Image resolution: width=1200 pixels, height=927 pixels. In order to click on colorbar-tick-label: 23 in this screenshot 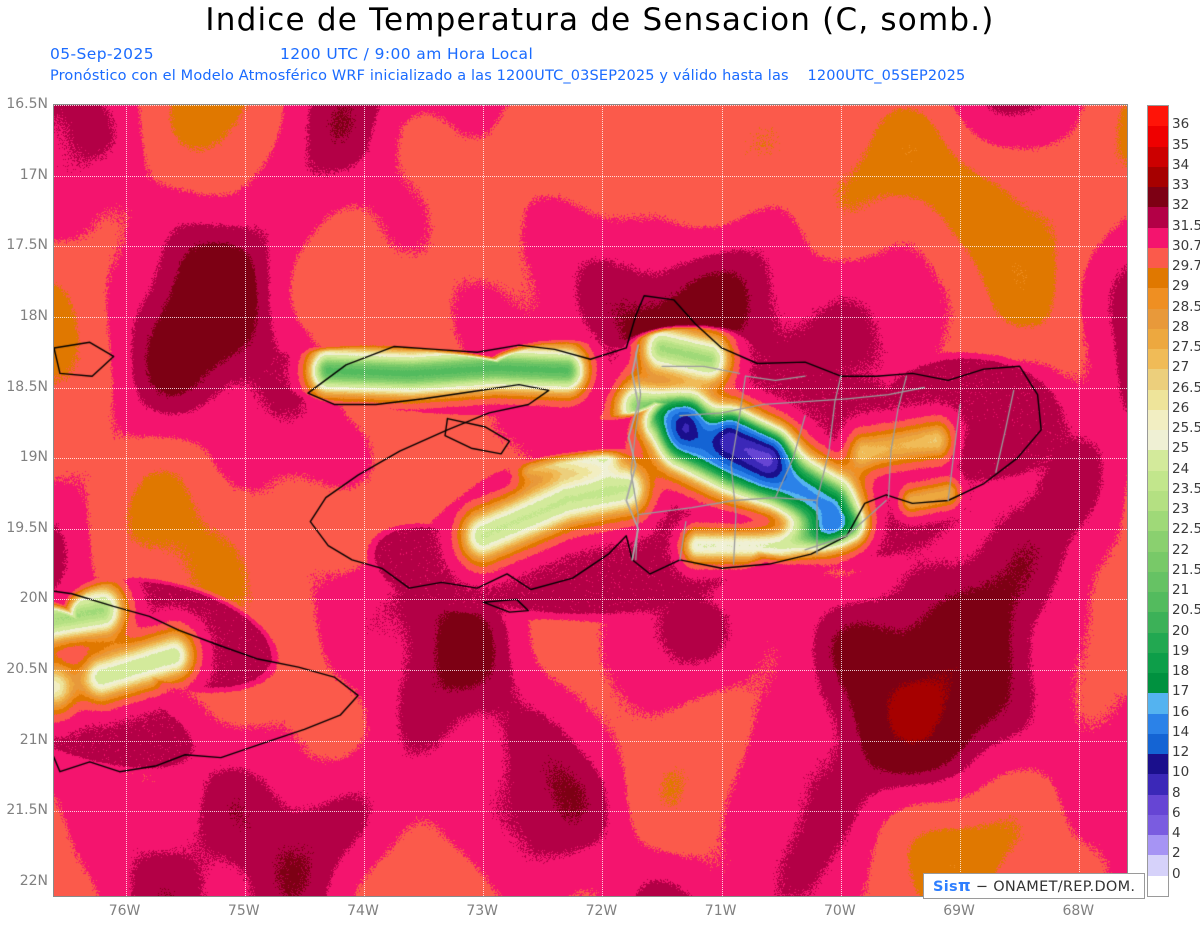, I will do `click(1181, 509)`.